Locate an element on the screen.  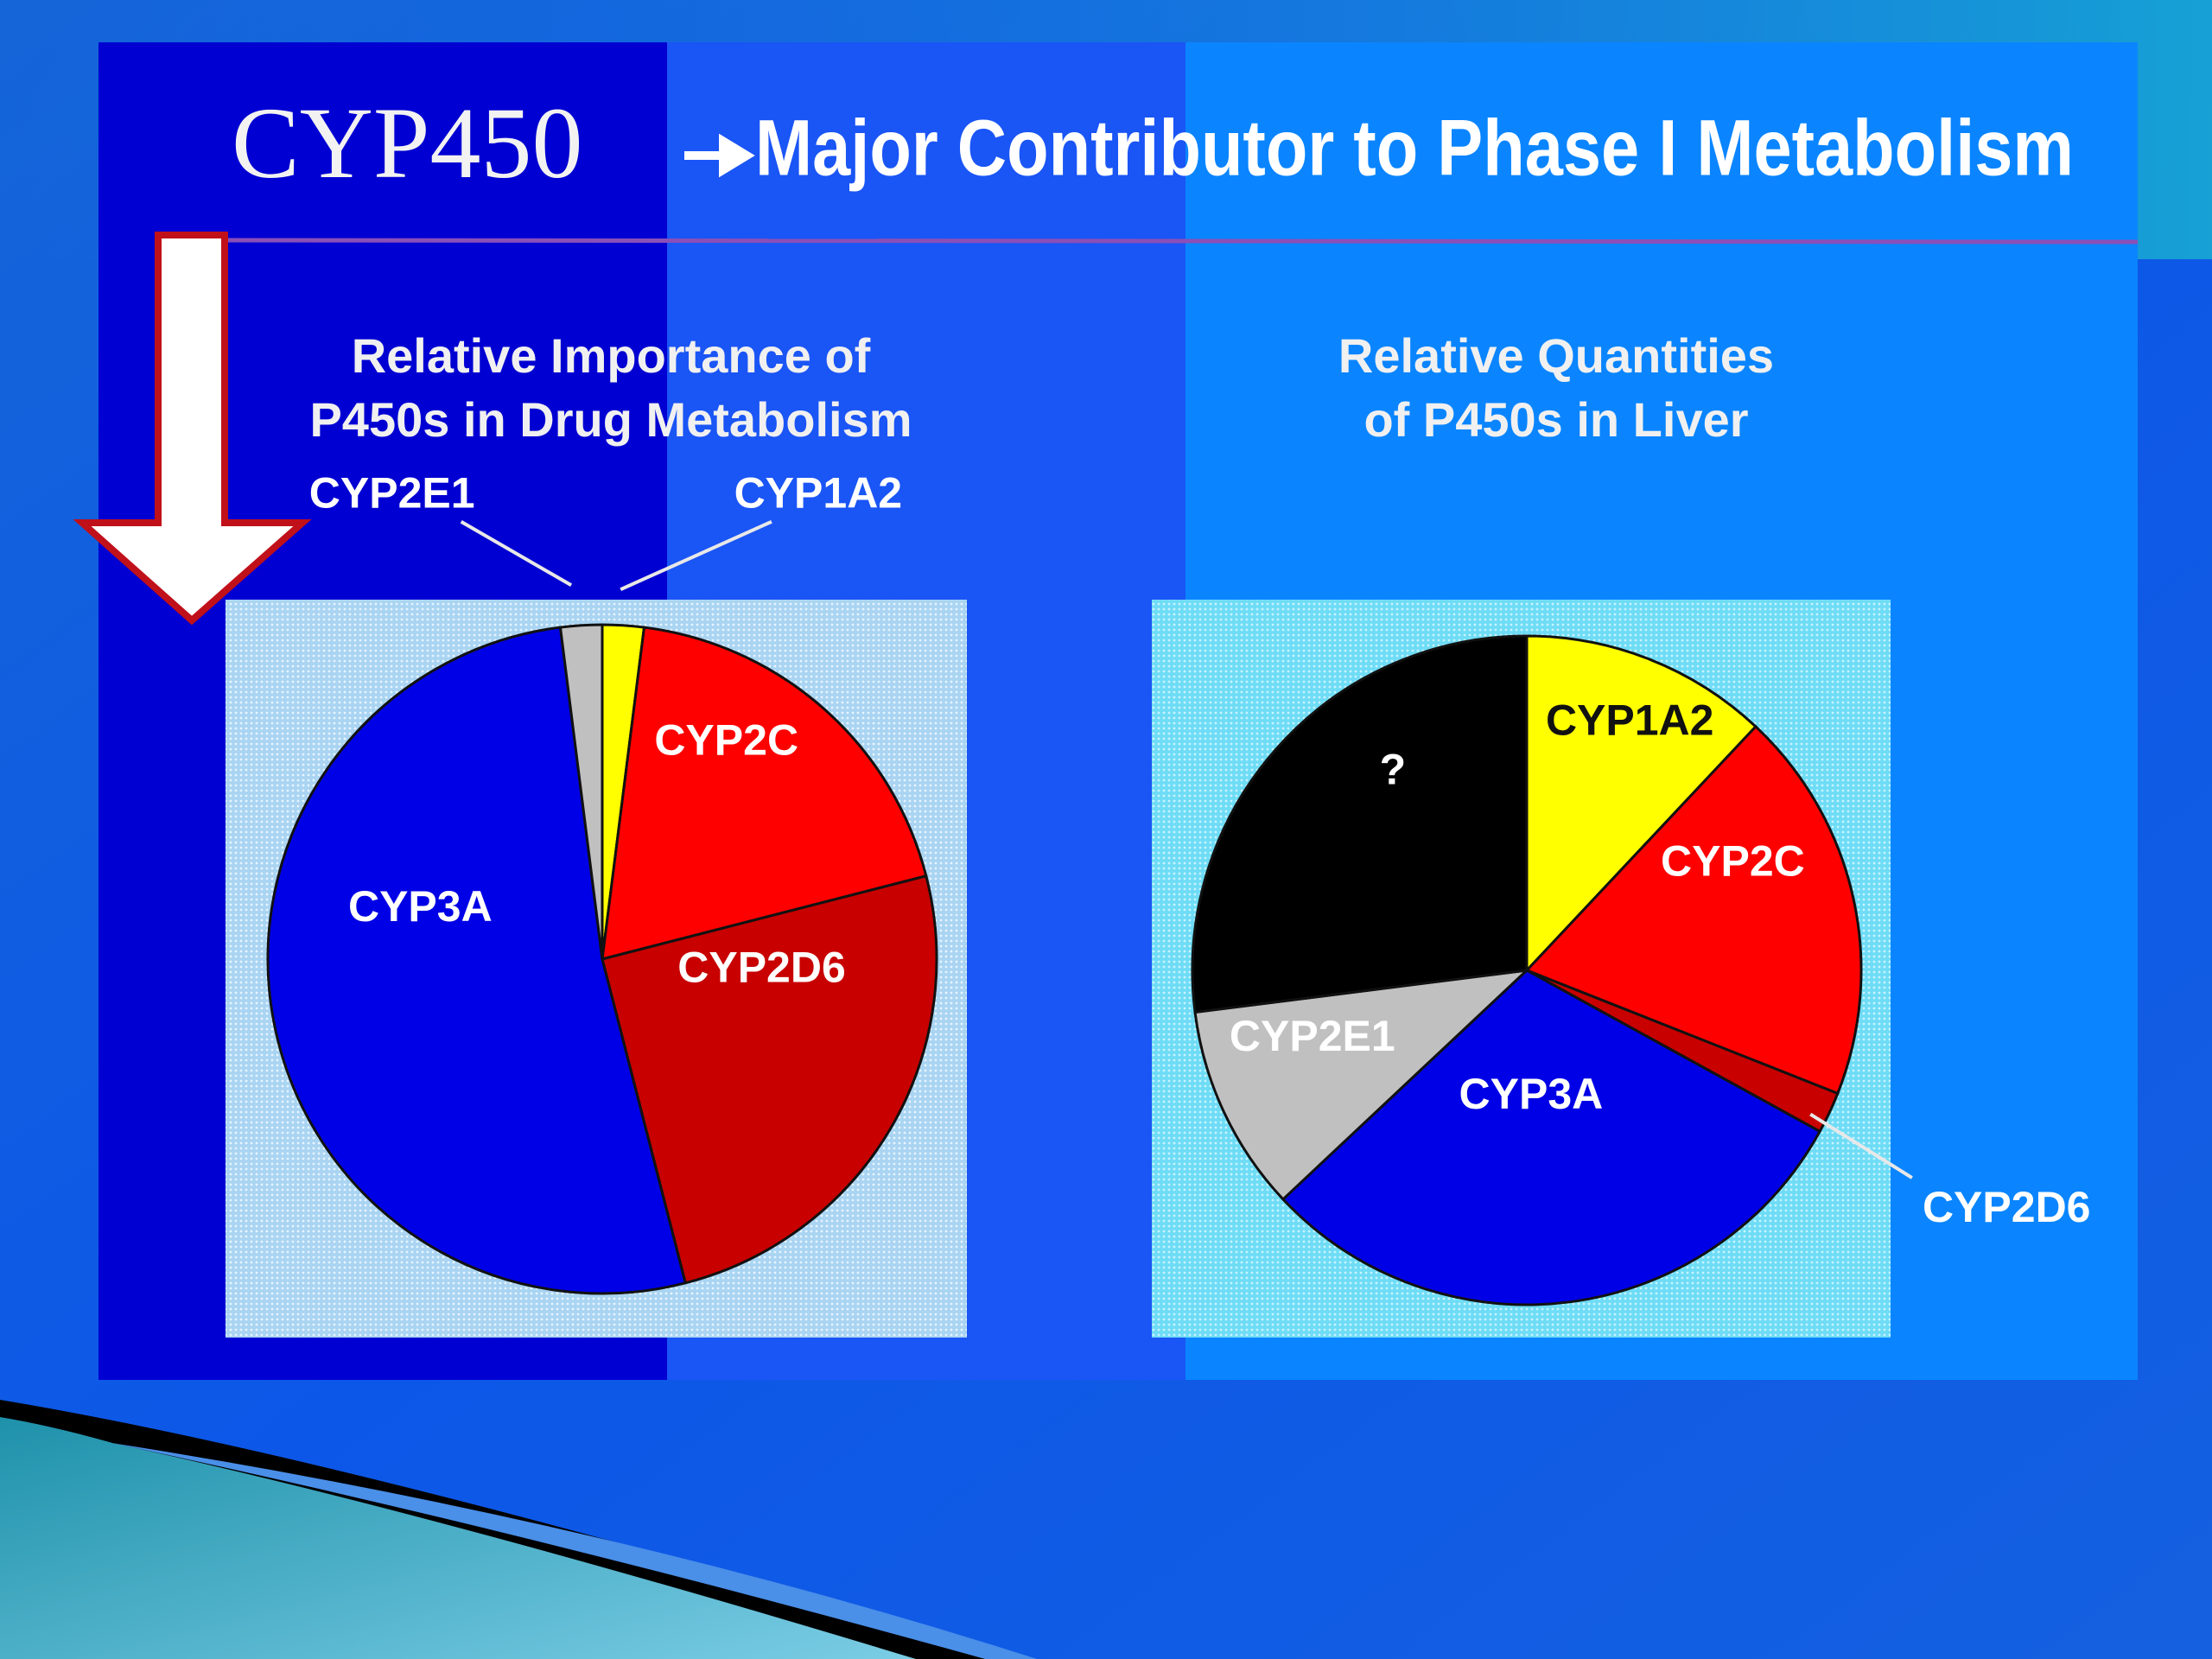
chart-title: of P450s in Liver is located at coordinates (1555, 419).